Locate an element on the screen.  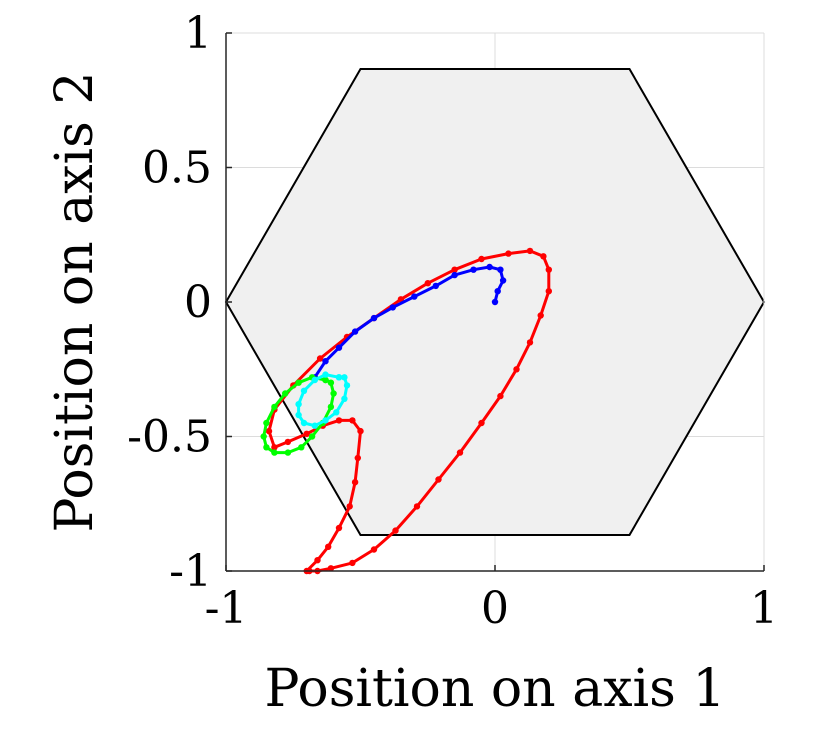
x-tick-label: 0 is located at coordinates (495, 608).